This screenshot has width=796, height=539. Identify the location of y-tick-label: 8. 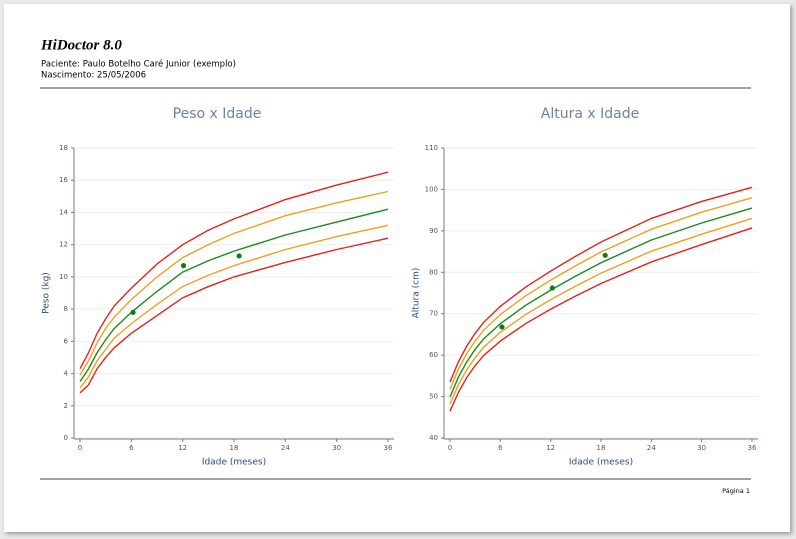
(66, 309).